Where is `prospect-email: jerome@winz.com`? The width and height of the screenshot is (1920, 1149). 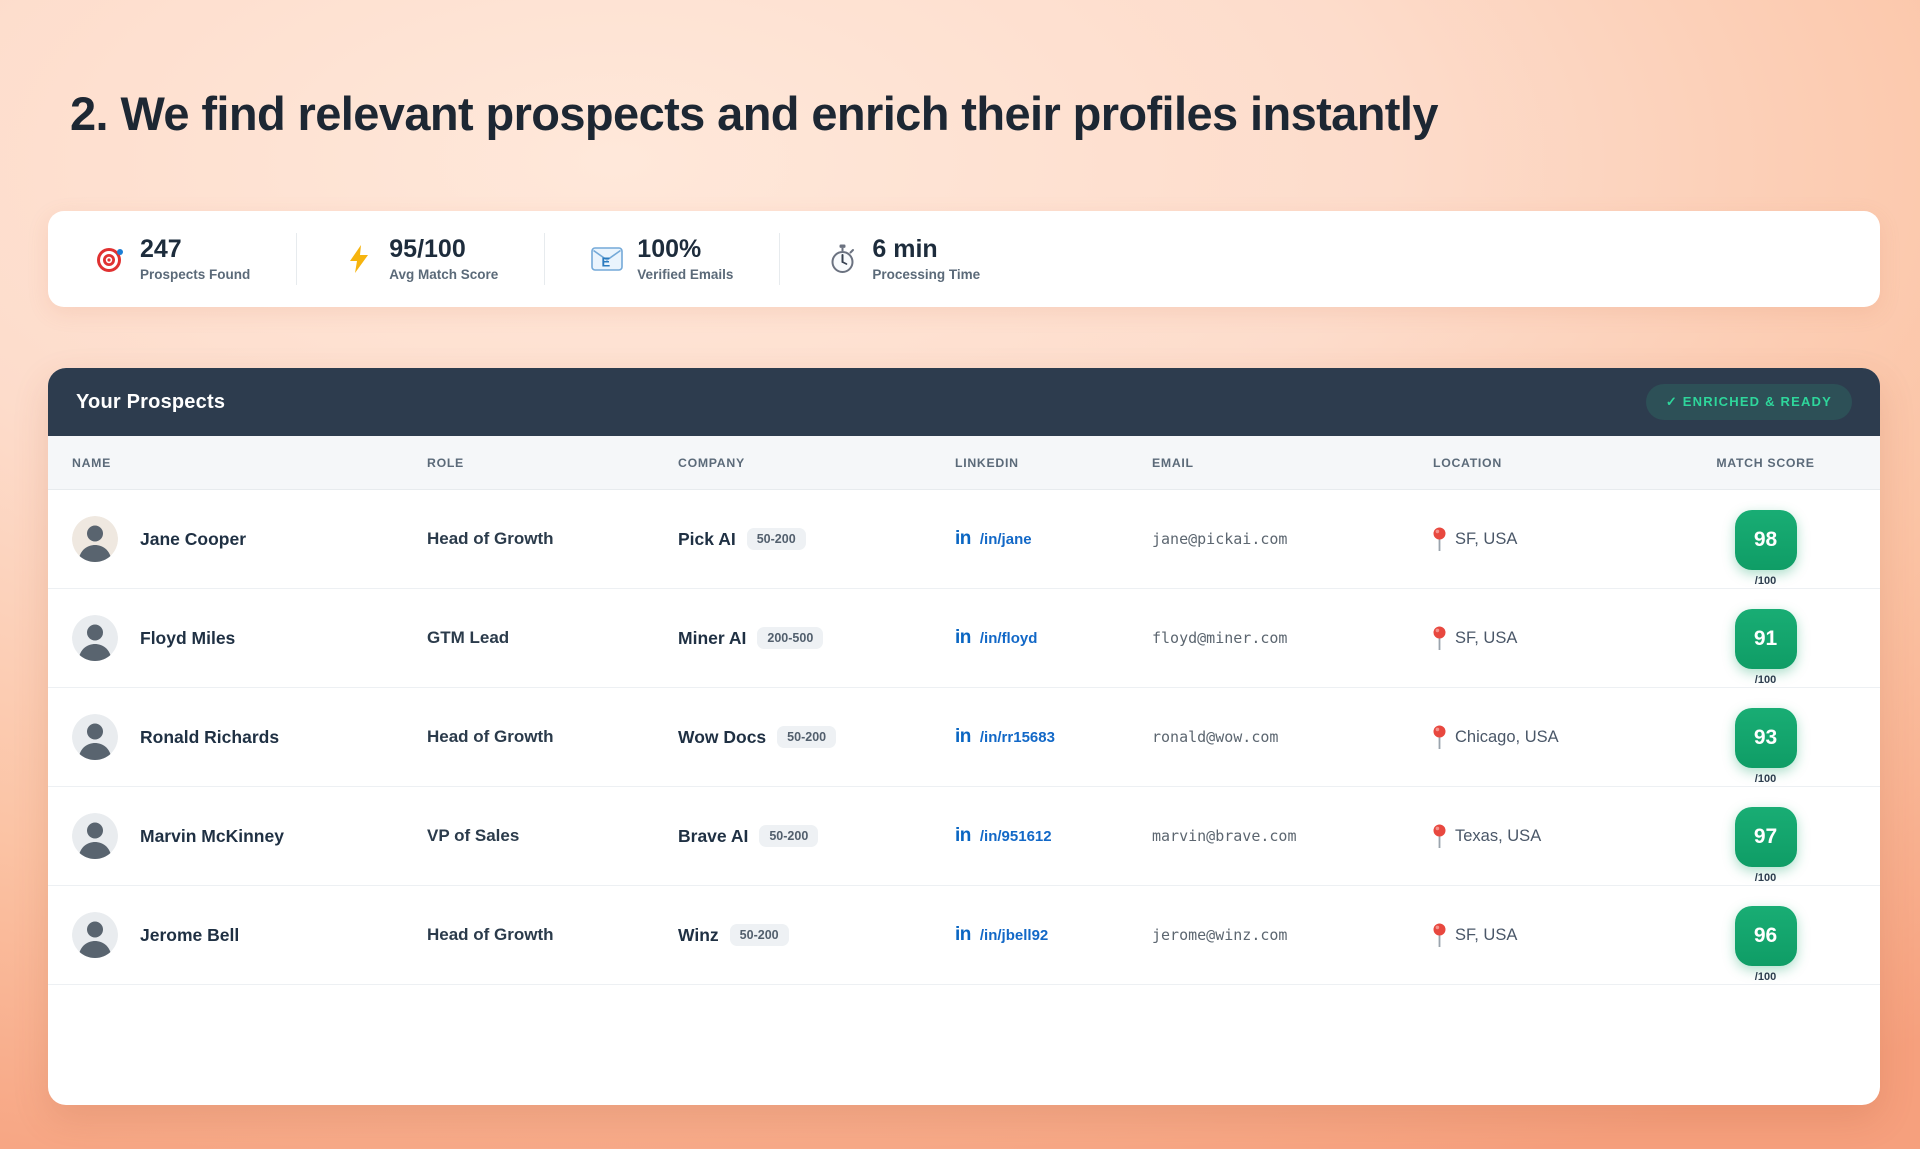
prospect-email: jerome@winz.com is located at coordinates (1220, 935).